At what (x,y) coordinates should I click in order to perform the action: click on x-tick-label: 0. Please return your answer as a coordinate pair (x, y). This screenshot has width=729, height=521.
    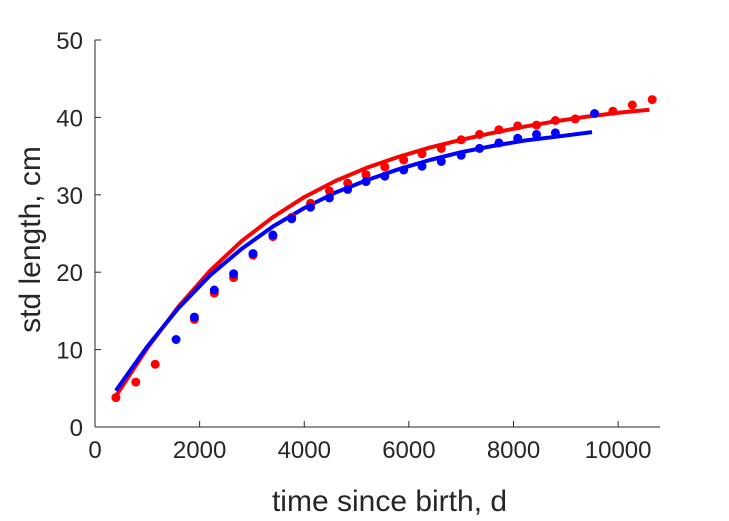
    Looking at the image, I should click on (94, 450).